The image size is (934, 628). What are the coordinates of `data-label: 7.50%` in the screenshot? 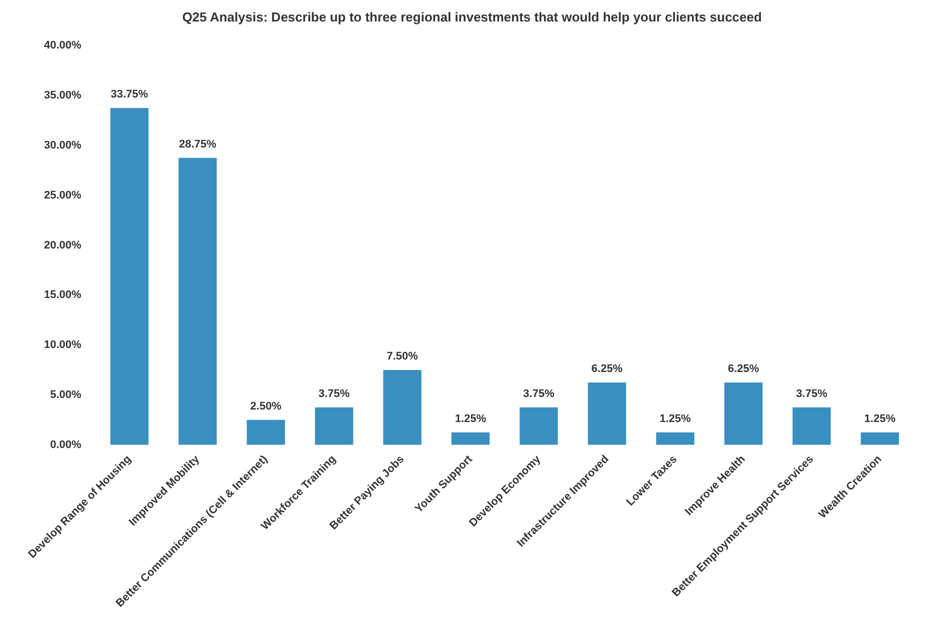 It's located at (402, 356).